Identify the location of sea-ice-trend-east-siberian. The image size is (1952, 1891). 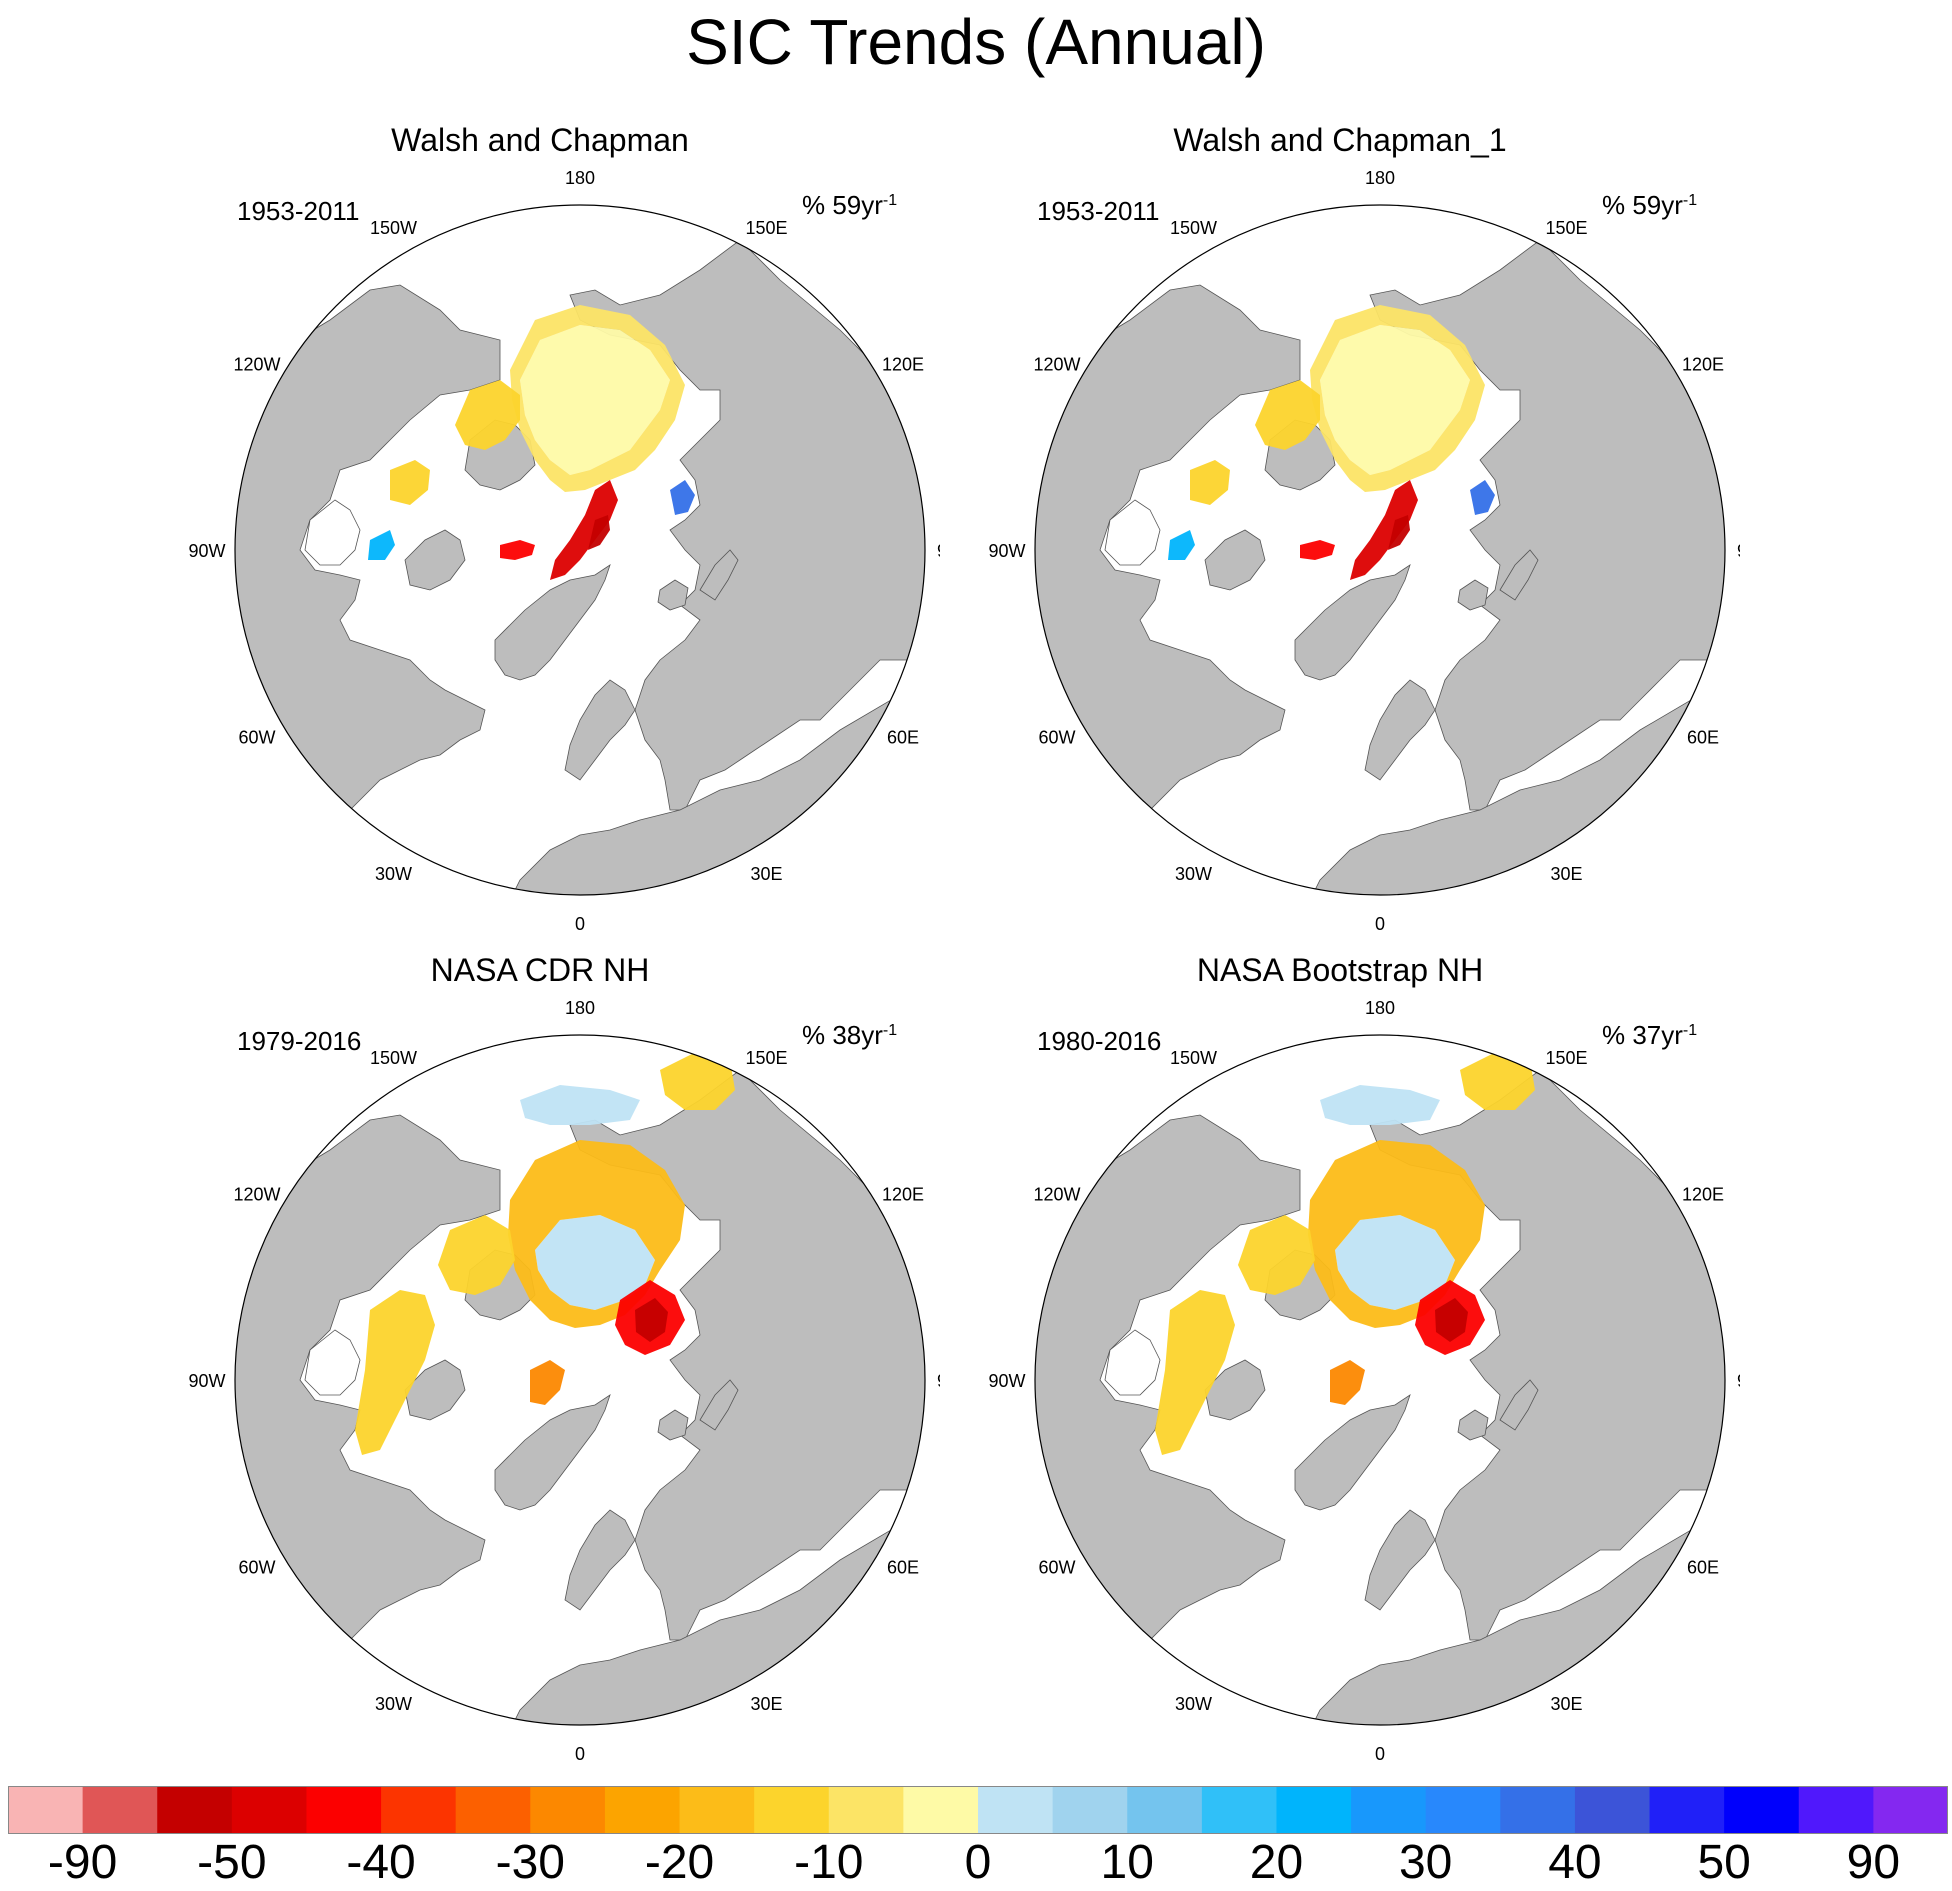
(1380, 1105).